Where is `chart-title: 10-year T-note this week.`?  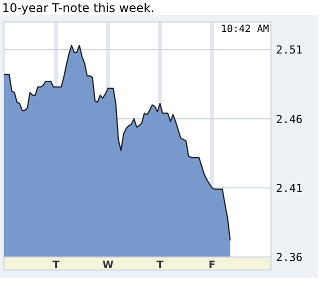
chart-title: 10-year T-note this week. is located at coordinates (78, 8).